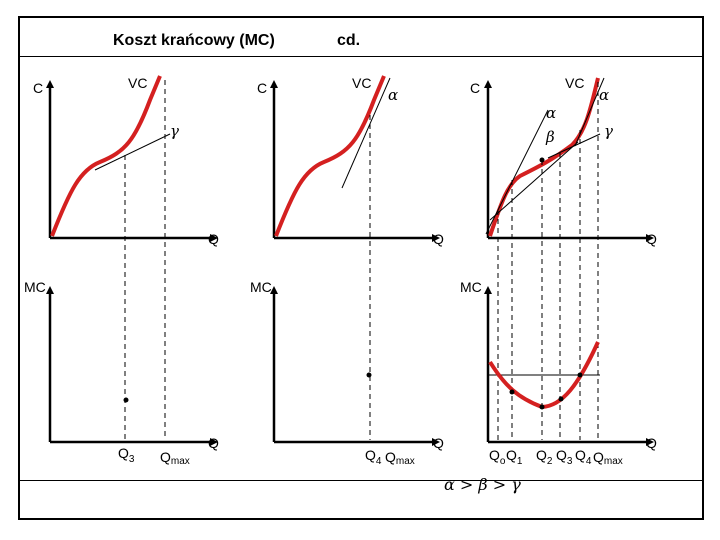 Image resolution: width=720 pixels, height=540 pixels. I want to click on angle-inequality: α > β > γ, so click(482, 484).